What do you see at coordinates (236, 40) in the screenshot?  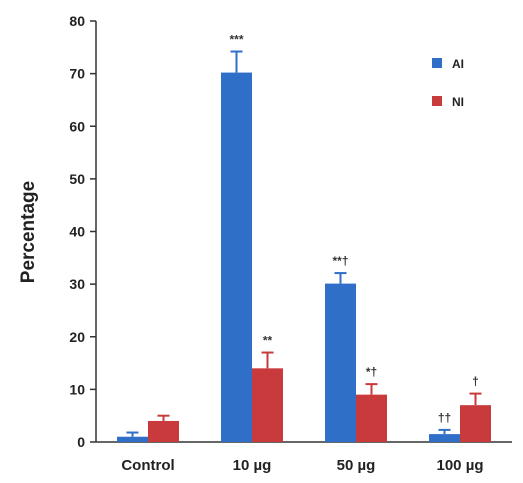 I see `significance-label: ***` at bounding box center [236, 40].